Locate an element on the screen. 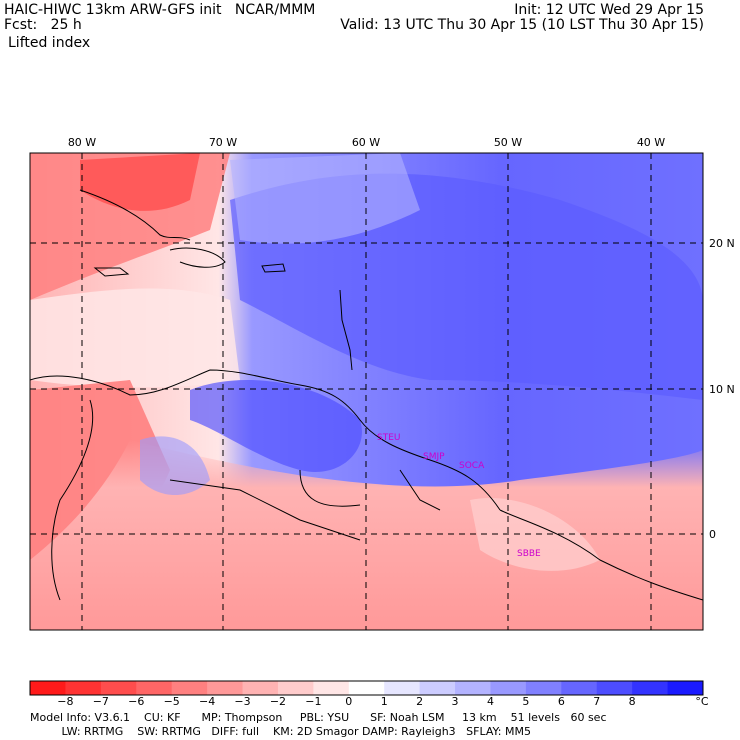  init-time: Init: 12 UTC Wed 29 Apr 15 is located at coordinates (609, 10).